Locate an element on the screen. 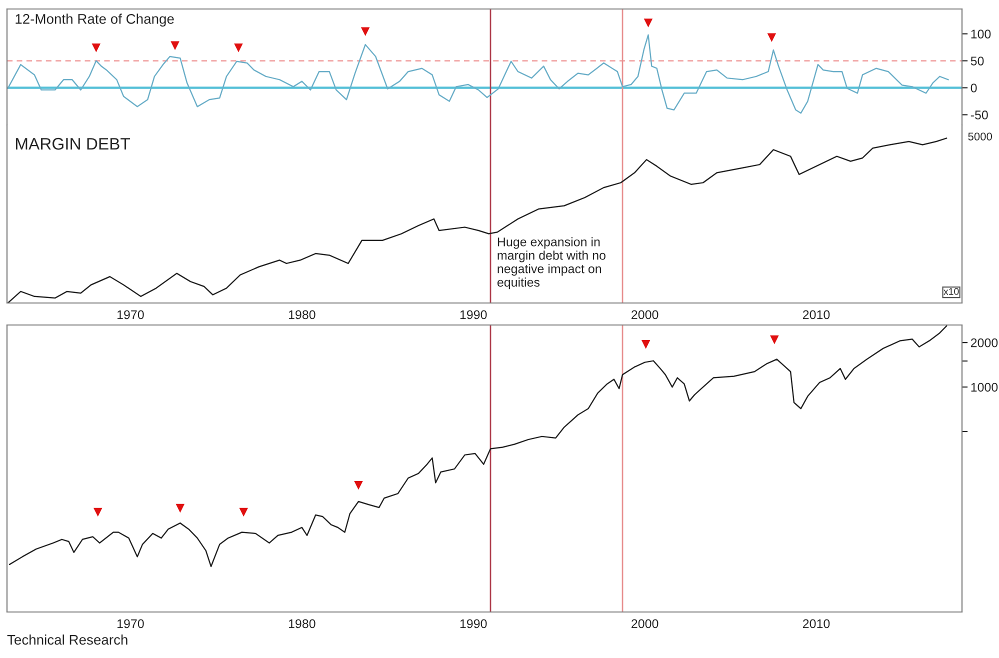  y-tick-label: 1000 is located at coordinates (984, 387).